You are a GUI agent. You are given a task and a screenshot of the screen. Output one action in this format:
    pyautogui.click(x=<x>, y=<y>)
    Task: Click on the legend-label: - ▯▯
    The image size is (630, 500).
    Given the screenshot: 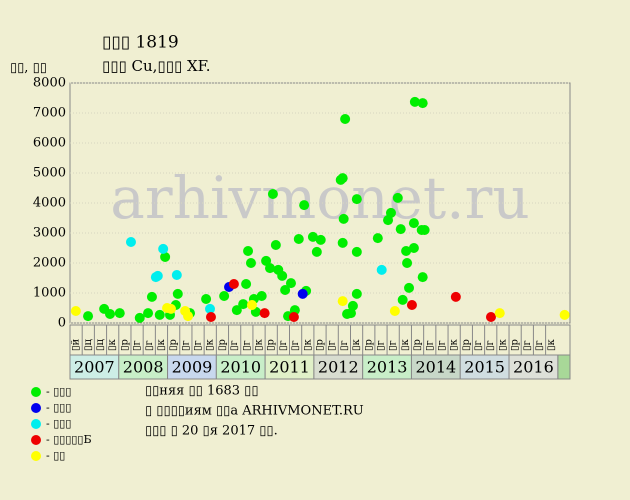 What is the action you would take?
    pyautogui.click(x=55, y=455)
    